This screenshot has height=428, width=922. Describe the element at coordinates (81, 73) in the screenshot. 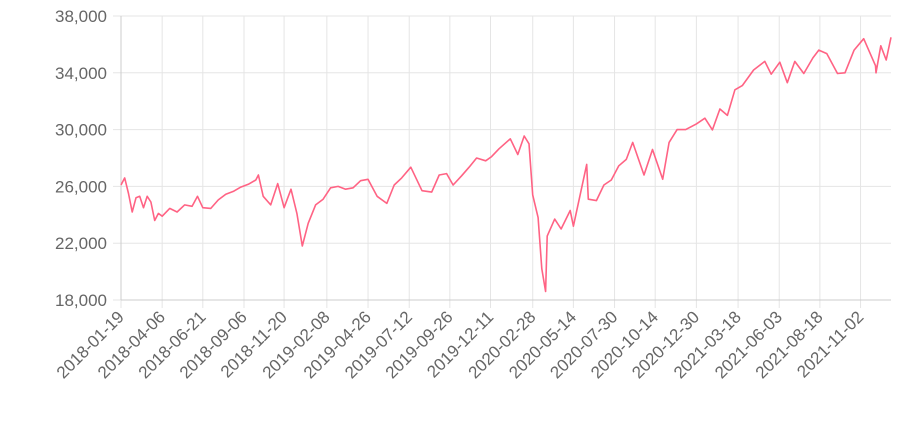

I see `y-tick-label: 34,000` at that location.